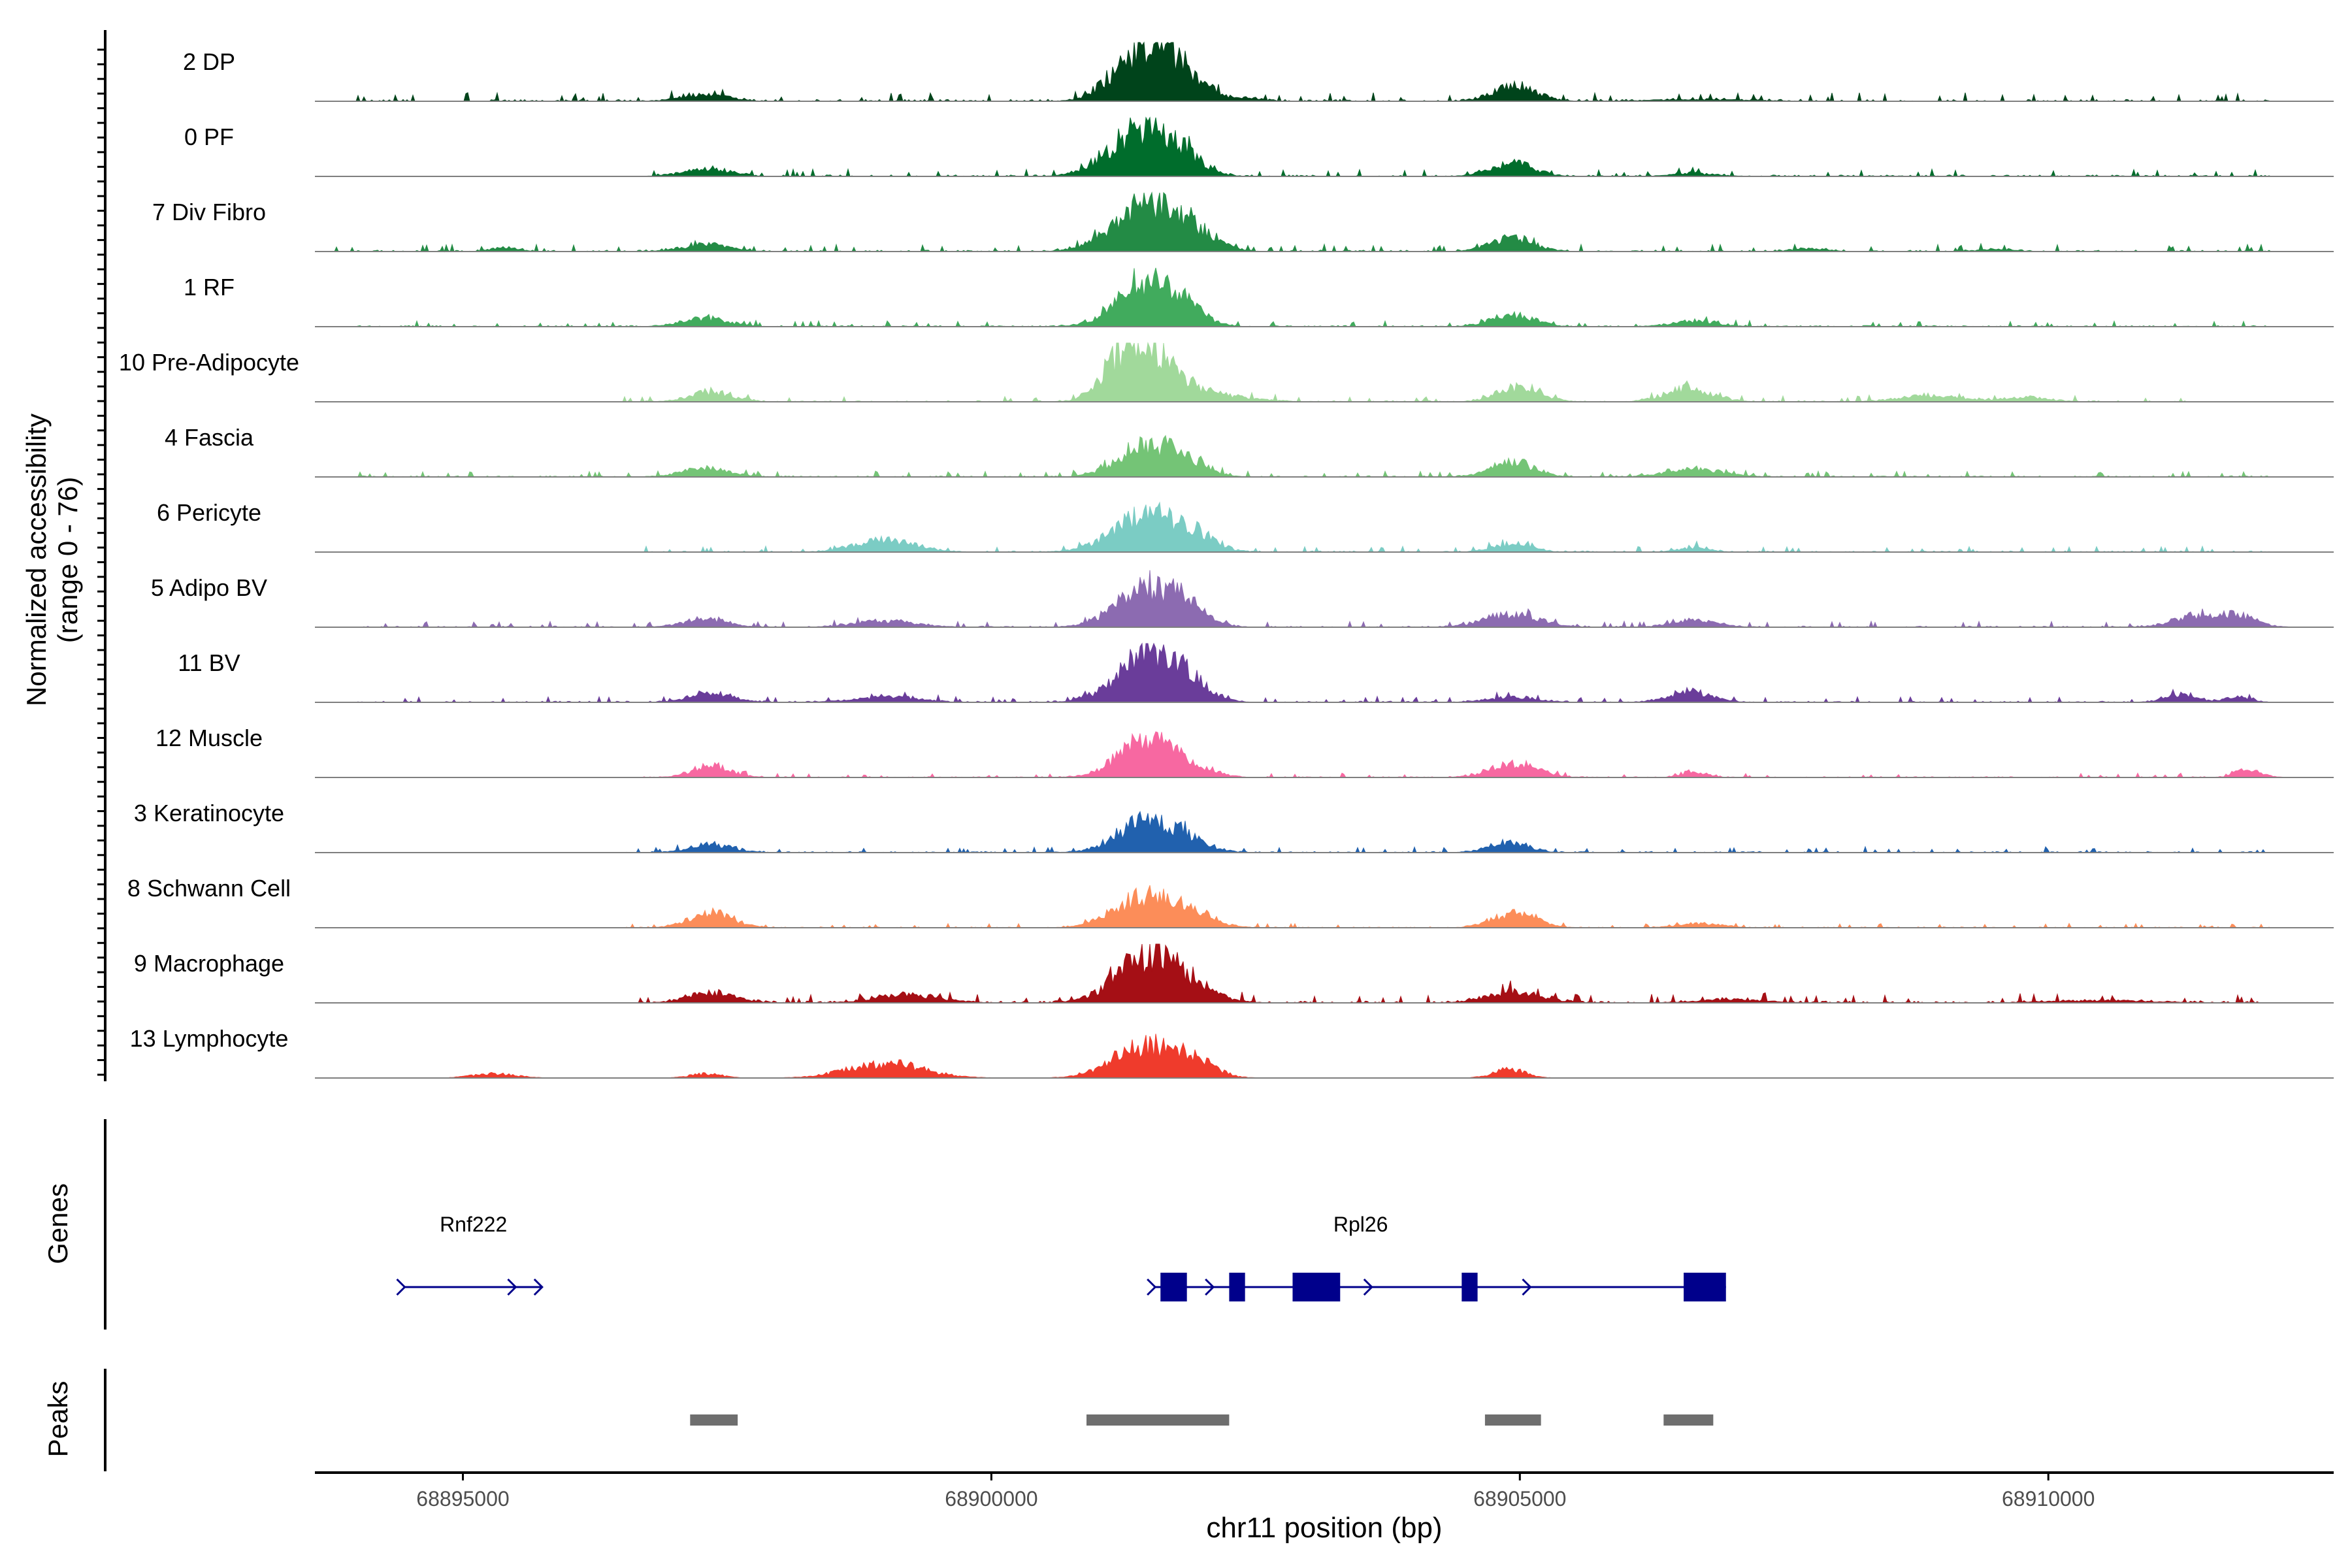  What do you see at coordinates (209, 888) in the screenshot?
I see `track-label: 8 Schwann Cell` at bounding box center [209, 888].